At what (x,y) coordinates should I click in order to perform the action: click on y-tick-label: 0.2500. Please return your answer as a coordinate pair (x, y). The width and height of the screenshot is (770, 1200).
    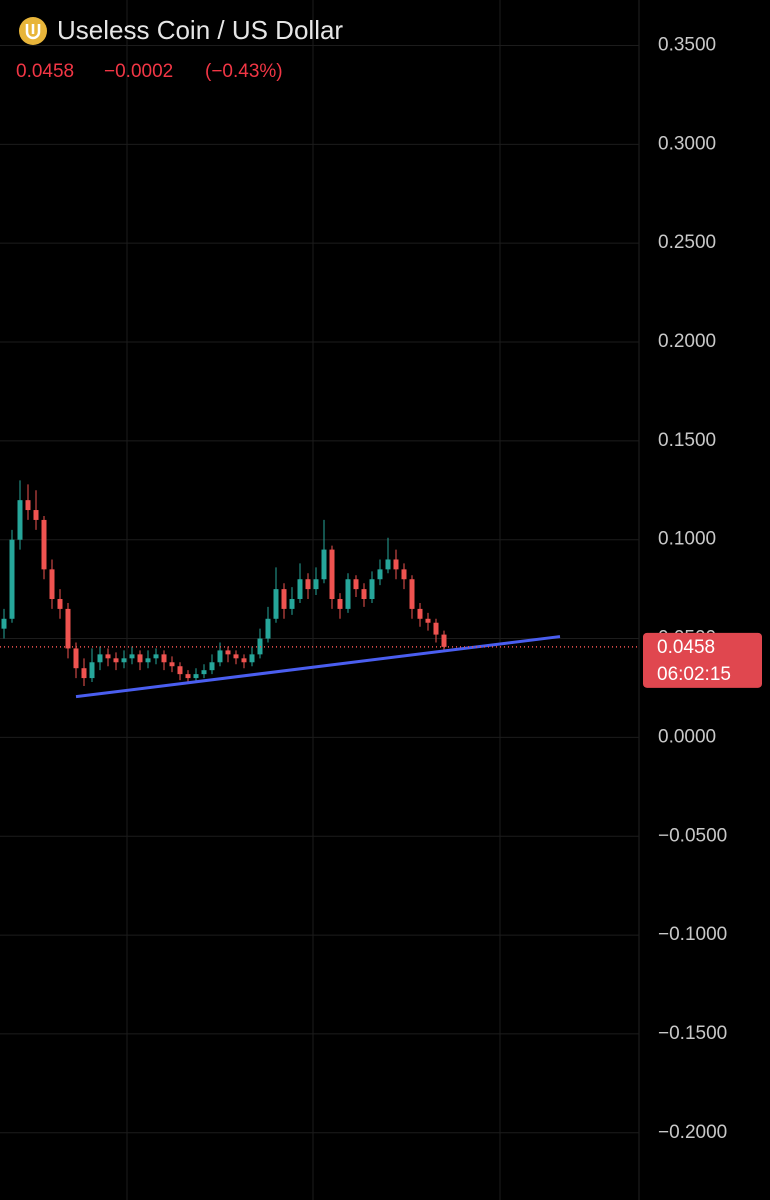
    Looking at the image, I should click on (687, 242).